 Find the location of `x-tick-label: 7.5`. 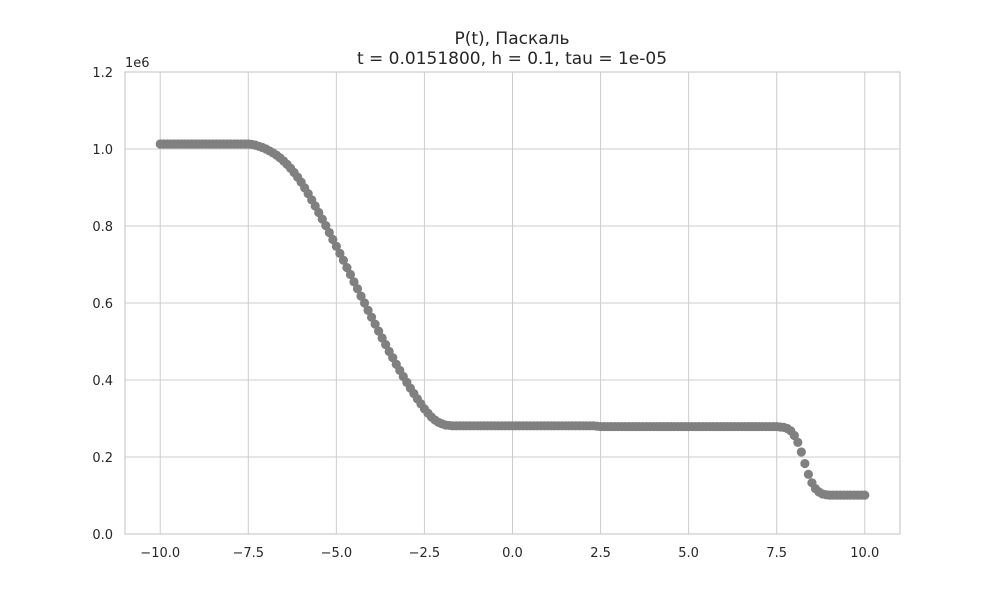

x-tick-label: 7.5 is located at coordinates (776, 553).